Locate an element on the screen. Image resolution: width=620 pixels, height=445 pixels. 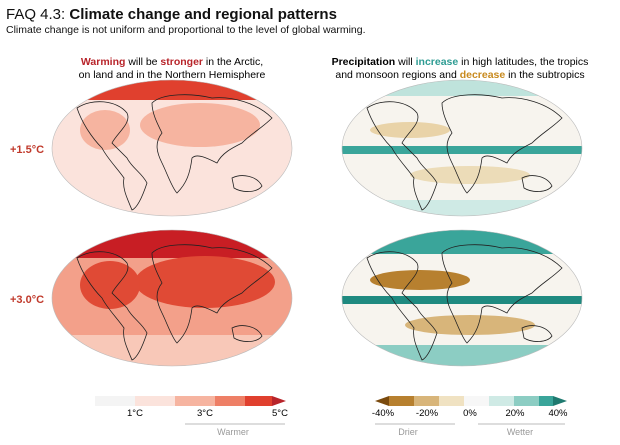
heading-segment: and monsoon regions and is located at coordinates (397, 75).